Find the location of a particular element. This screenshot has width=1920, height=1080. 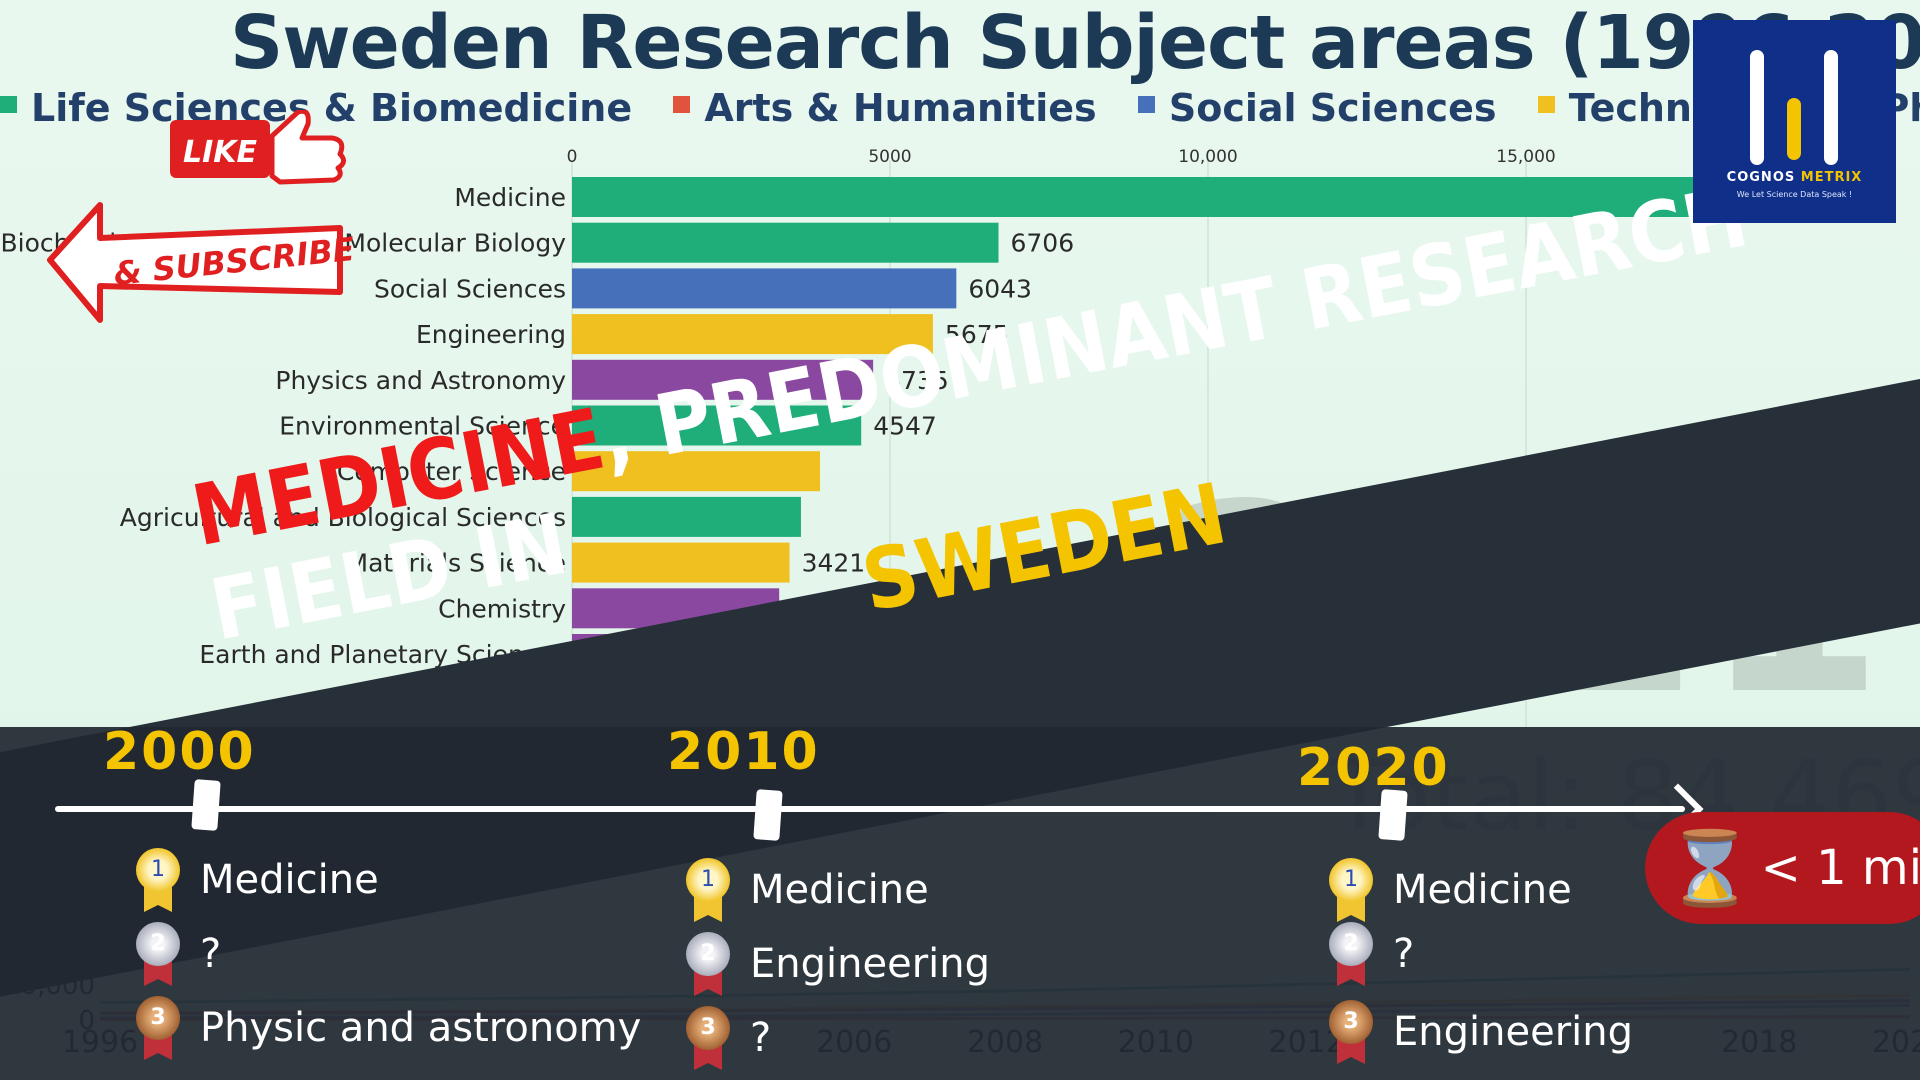

category-label: Physics and Astronomy is located at coordinates (420, 380).